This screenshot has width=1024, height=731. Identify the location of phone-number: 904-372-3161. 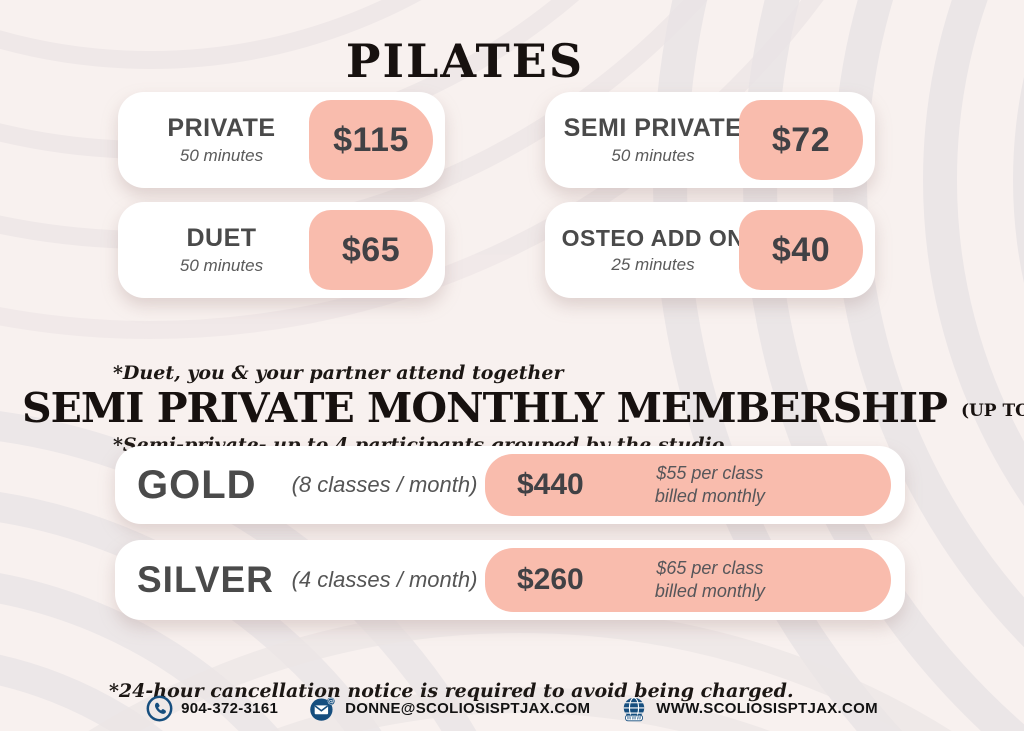
(230, 708).